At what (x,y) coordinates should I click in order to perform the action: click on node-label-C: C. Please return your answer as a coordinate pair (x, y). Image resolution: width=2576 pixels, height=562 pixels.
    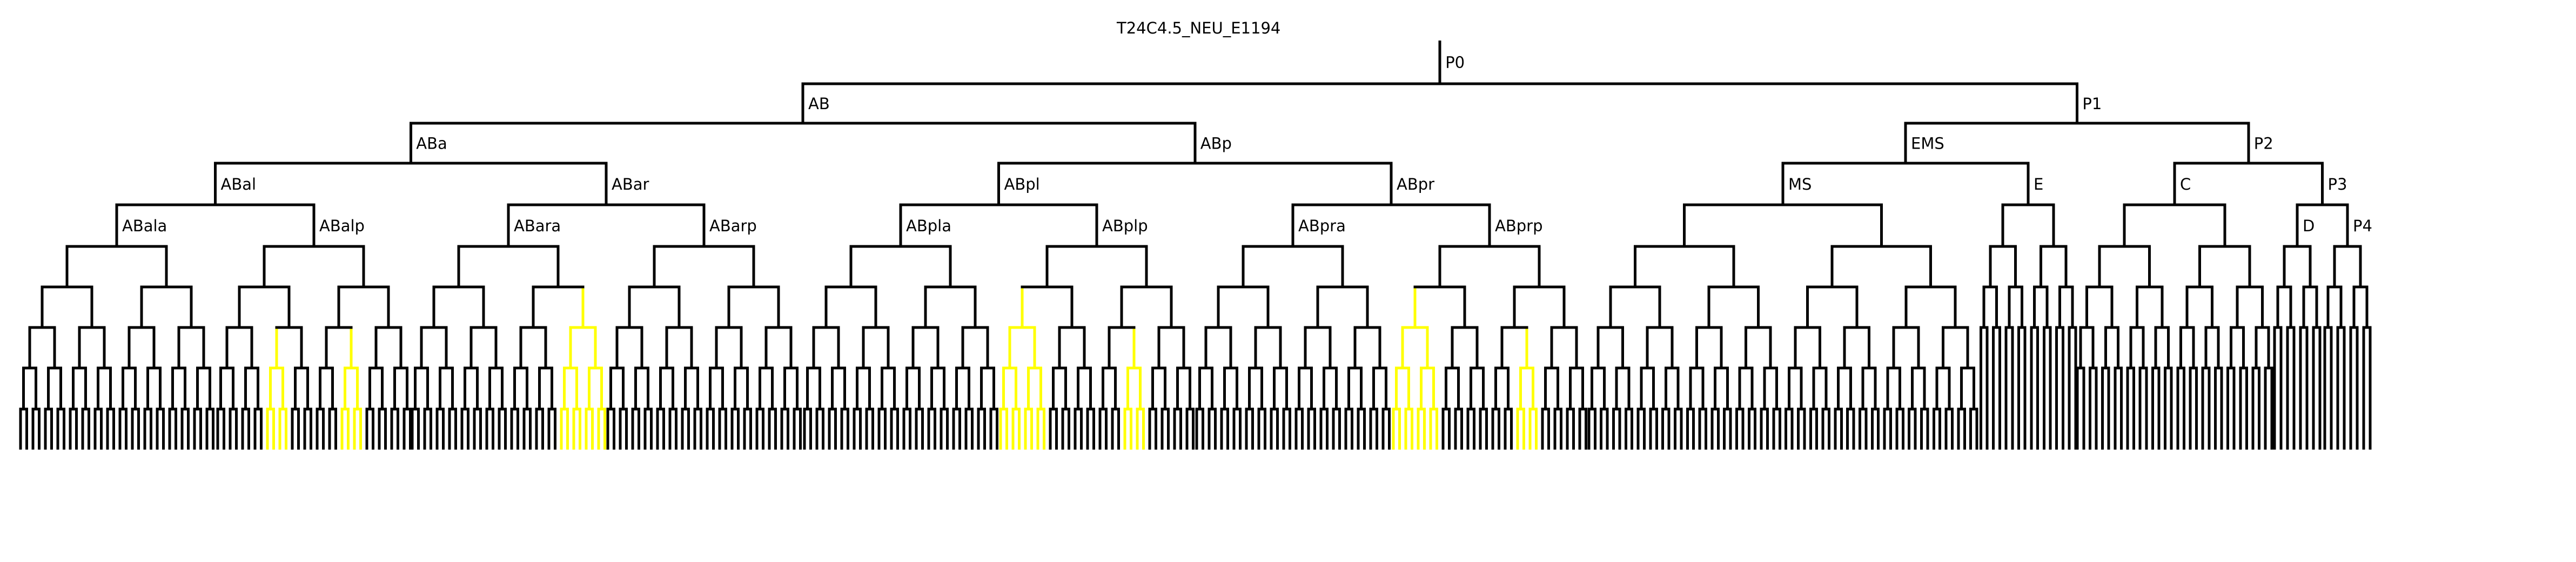
    Looking at the image, I should click on (2185, 184).